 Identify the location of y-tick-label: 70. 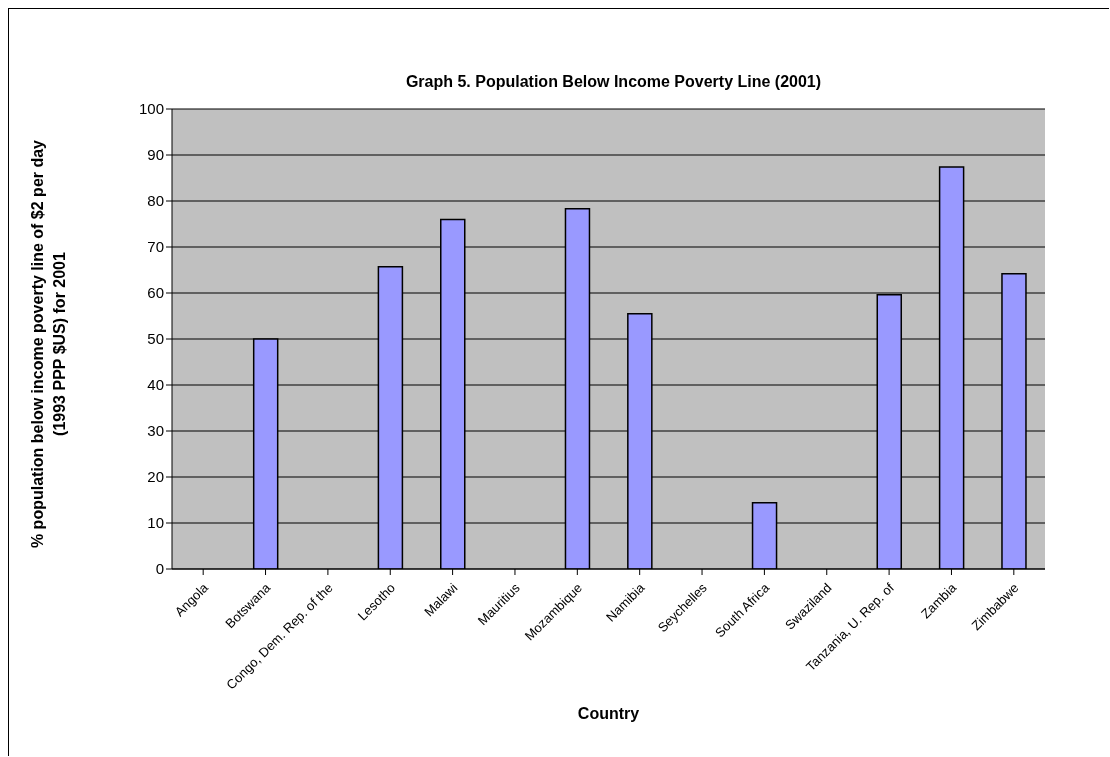
(155, 247).